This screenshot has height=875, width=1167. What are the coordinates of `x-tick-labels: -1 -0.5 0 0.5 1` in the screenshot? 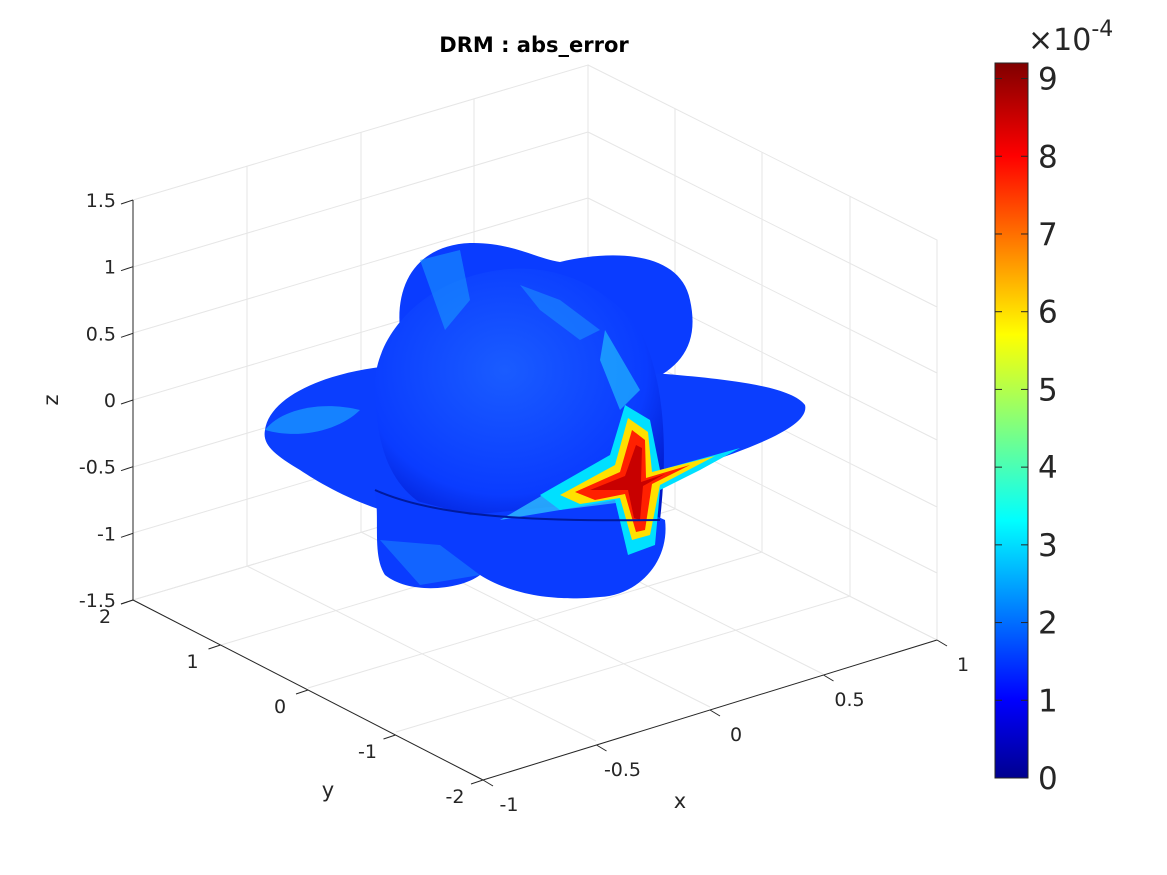 It's located at (735, 735).